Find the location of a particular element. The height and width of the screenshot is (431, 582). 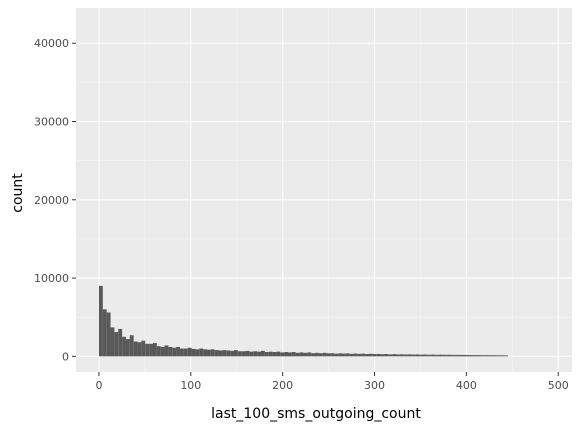

x-tick-label: 300 is located at coordinates (374, 385).